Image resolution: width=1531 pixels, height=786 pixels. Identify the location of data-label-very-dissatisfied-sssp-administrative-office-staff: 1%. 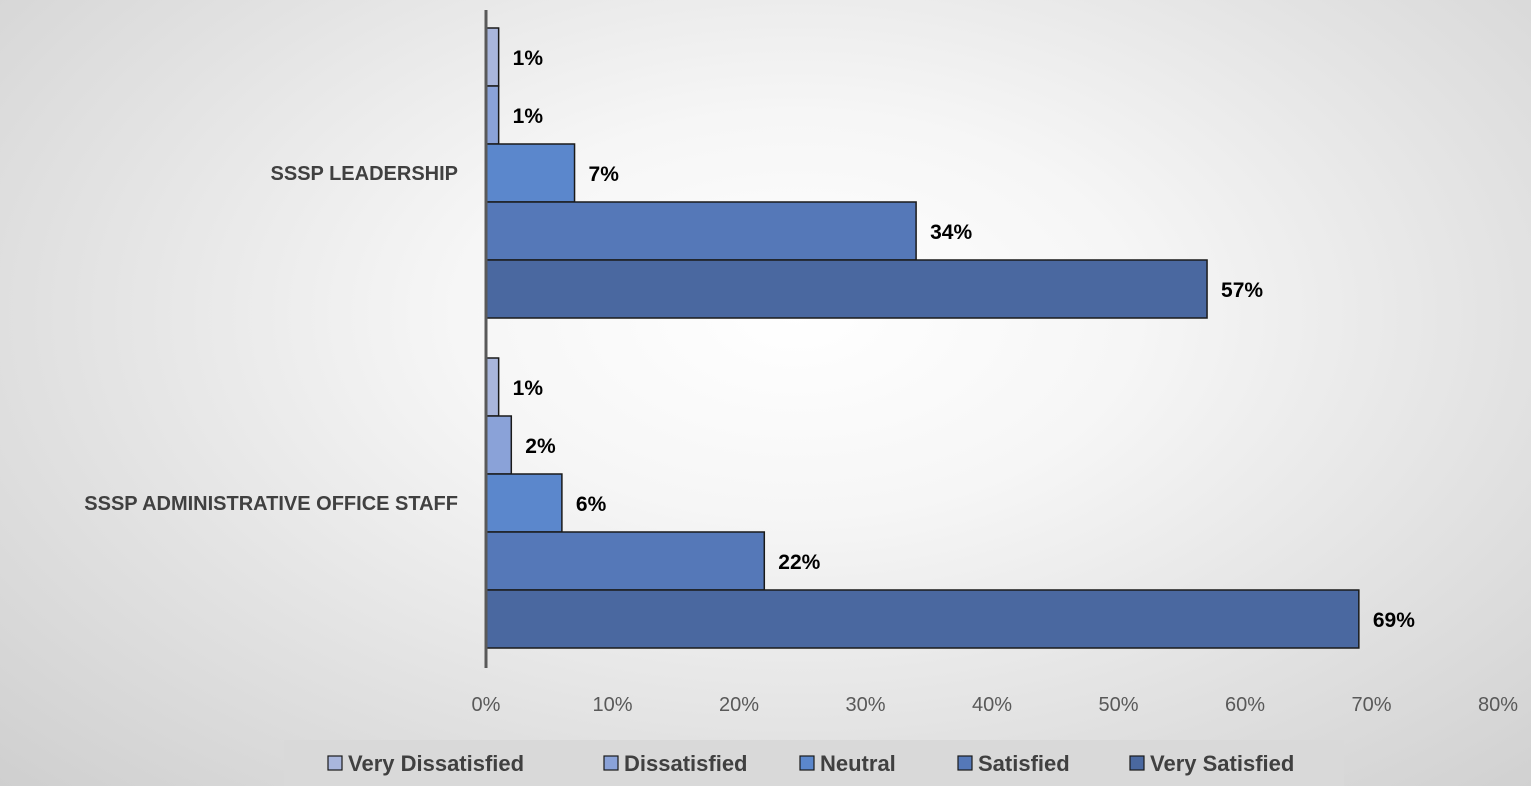
(528, 388).